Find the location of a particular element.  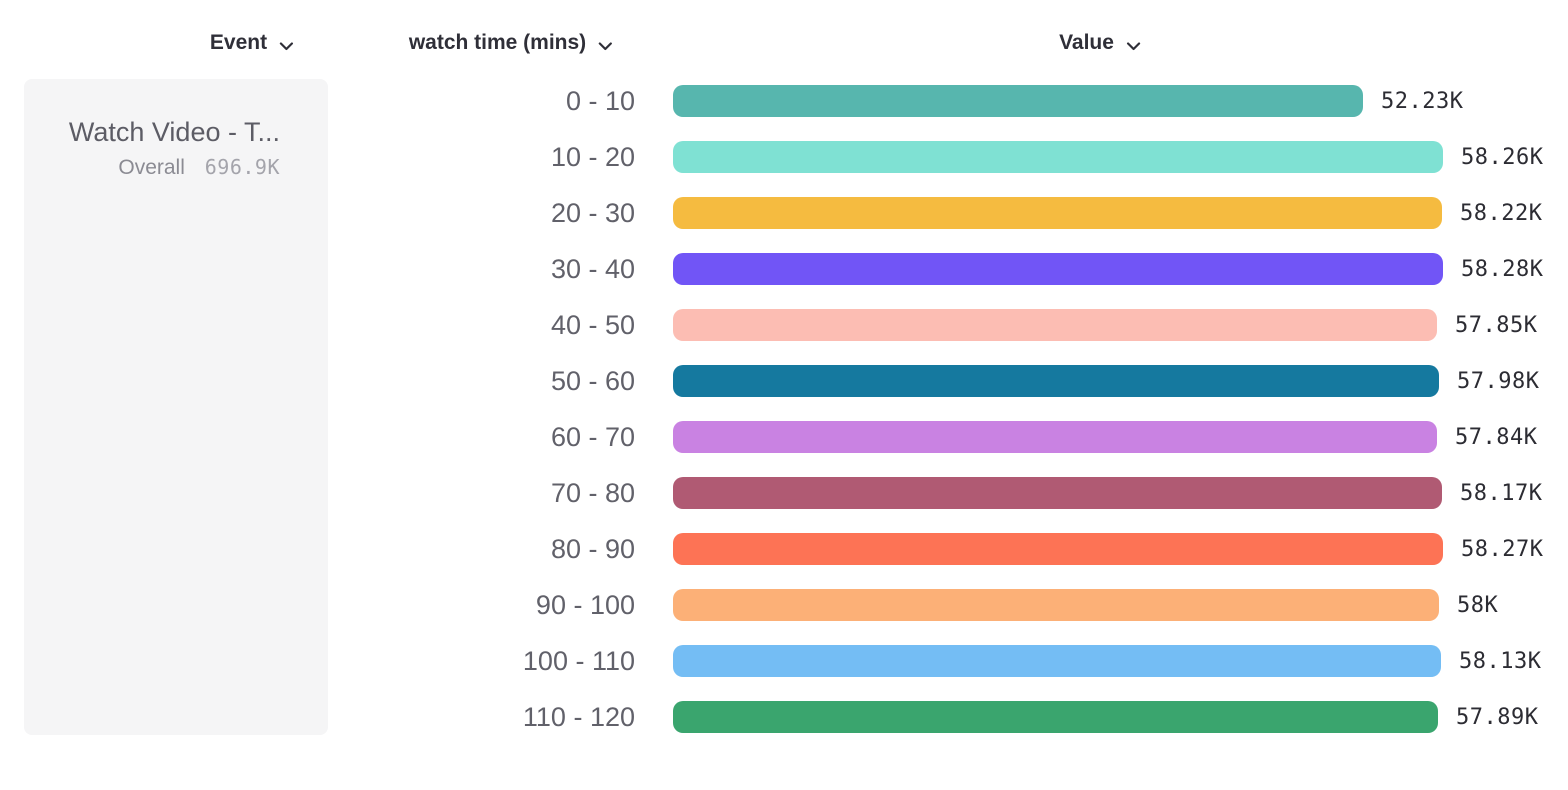

bar-value-label: 58.22K is located at coordinates (1501, 213).